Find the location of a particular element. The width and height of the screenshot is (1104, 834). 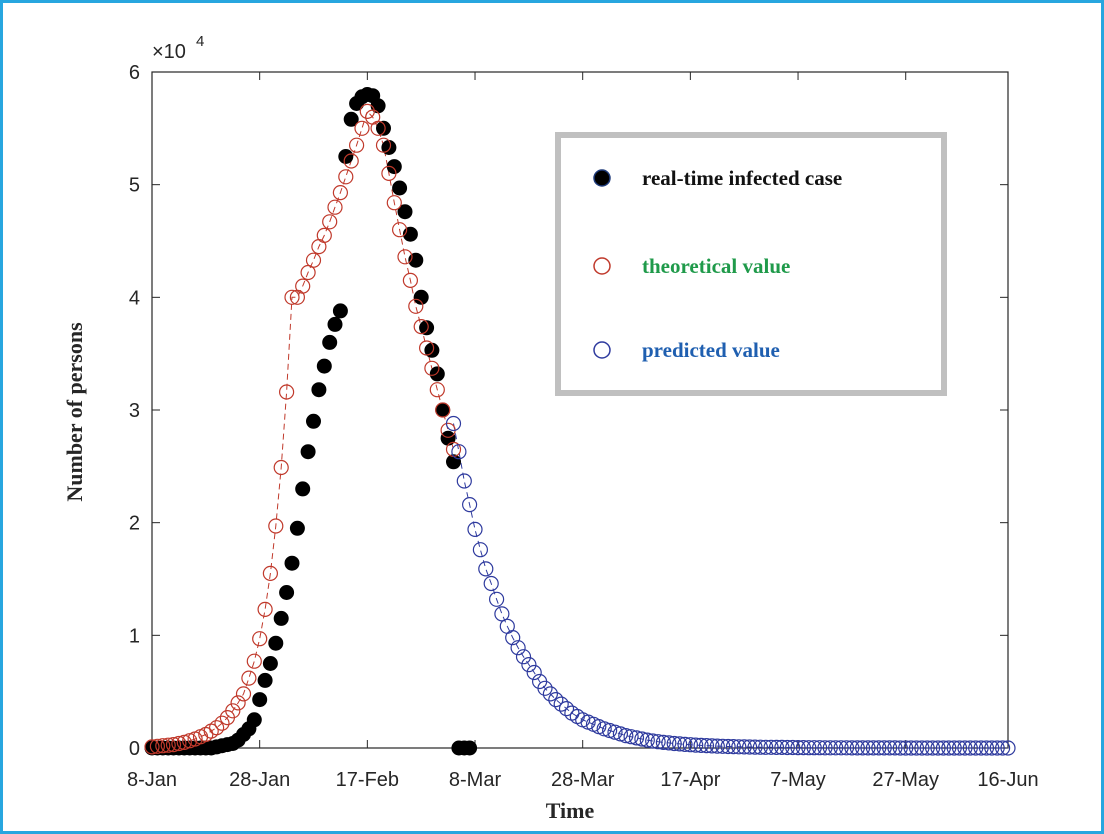

y-tick-label: 3 is located at coordinates (134, 411).